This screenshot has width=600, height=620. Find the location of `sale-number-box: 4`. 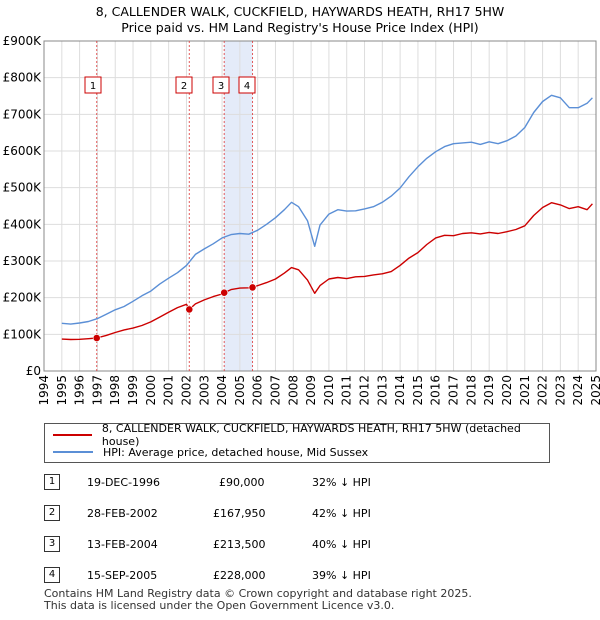

sale-number-box: 4 is located at coordinates (52, 575).